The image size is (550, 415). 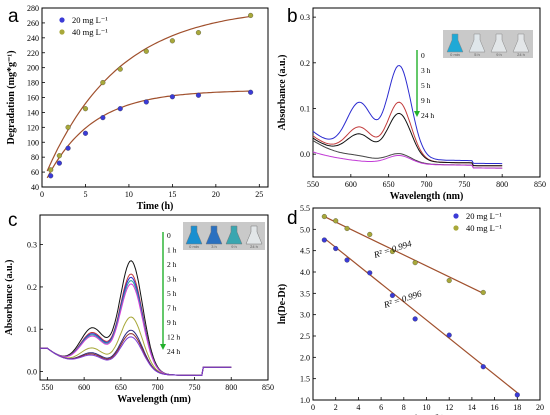 I want to click on photo-label: 0 min, so click(x=194, y=246).